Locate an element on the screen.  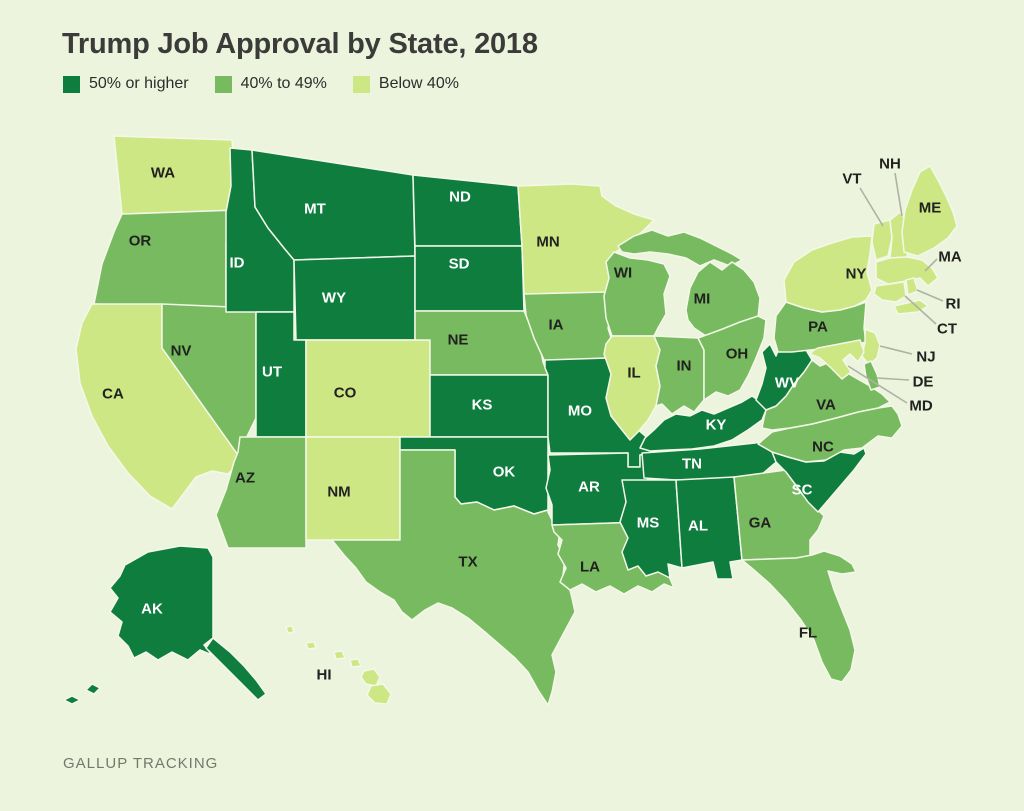
state-AL is located at coordinates (709, 528).